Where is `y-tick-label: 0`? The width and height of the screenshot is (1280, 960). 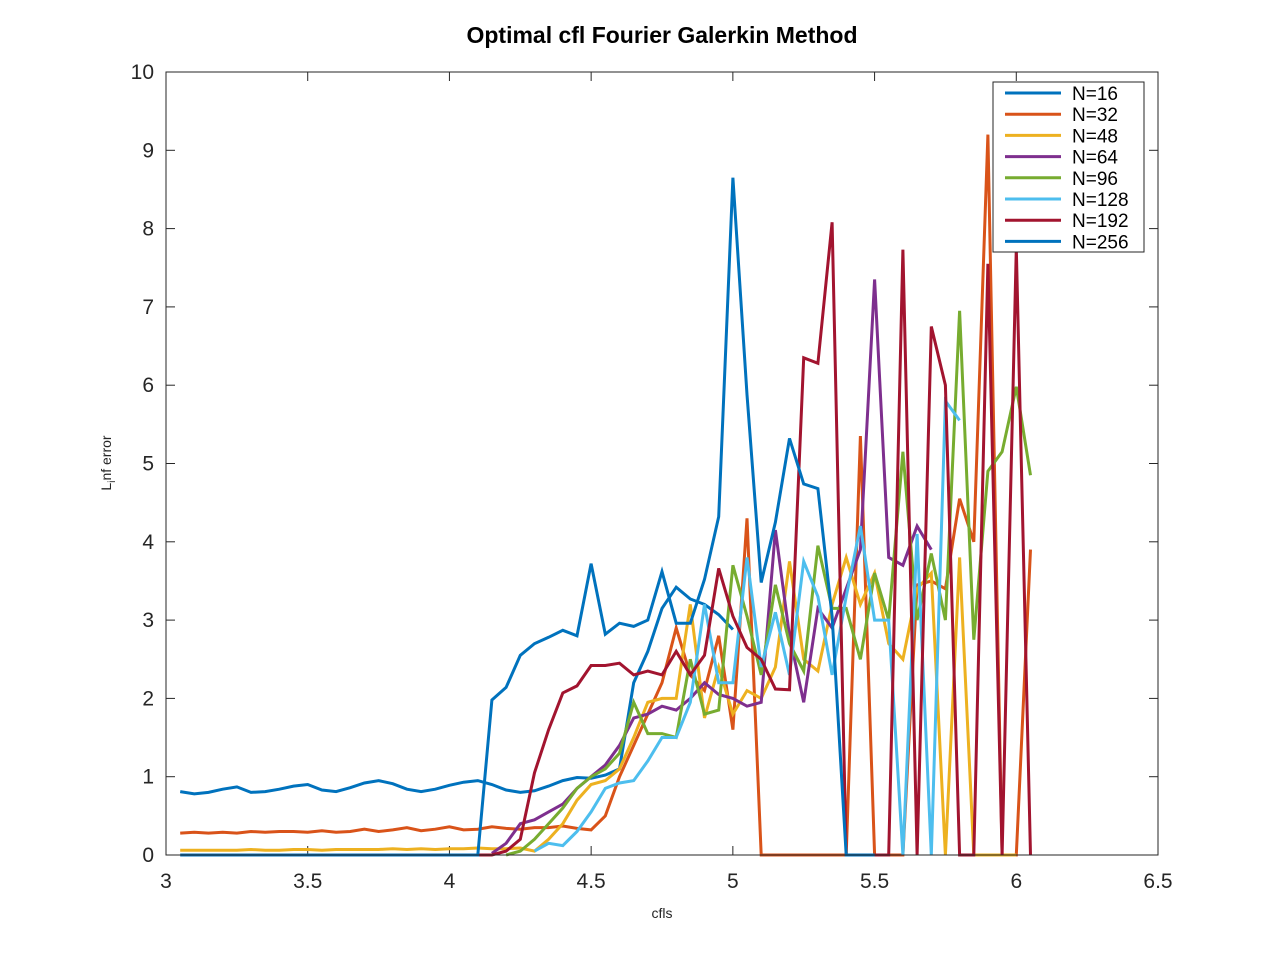
y-tick-label: 0 is located at coordinates (148, 855).